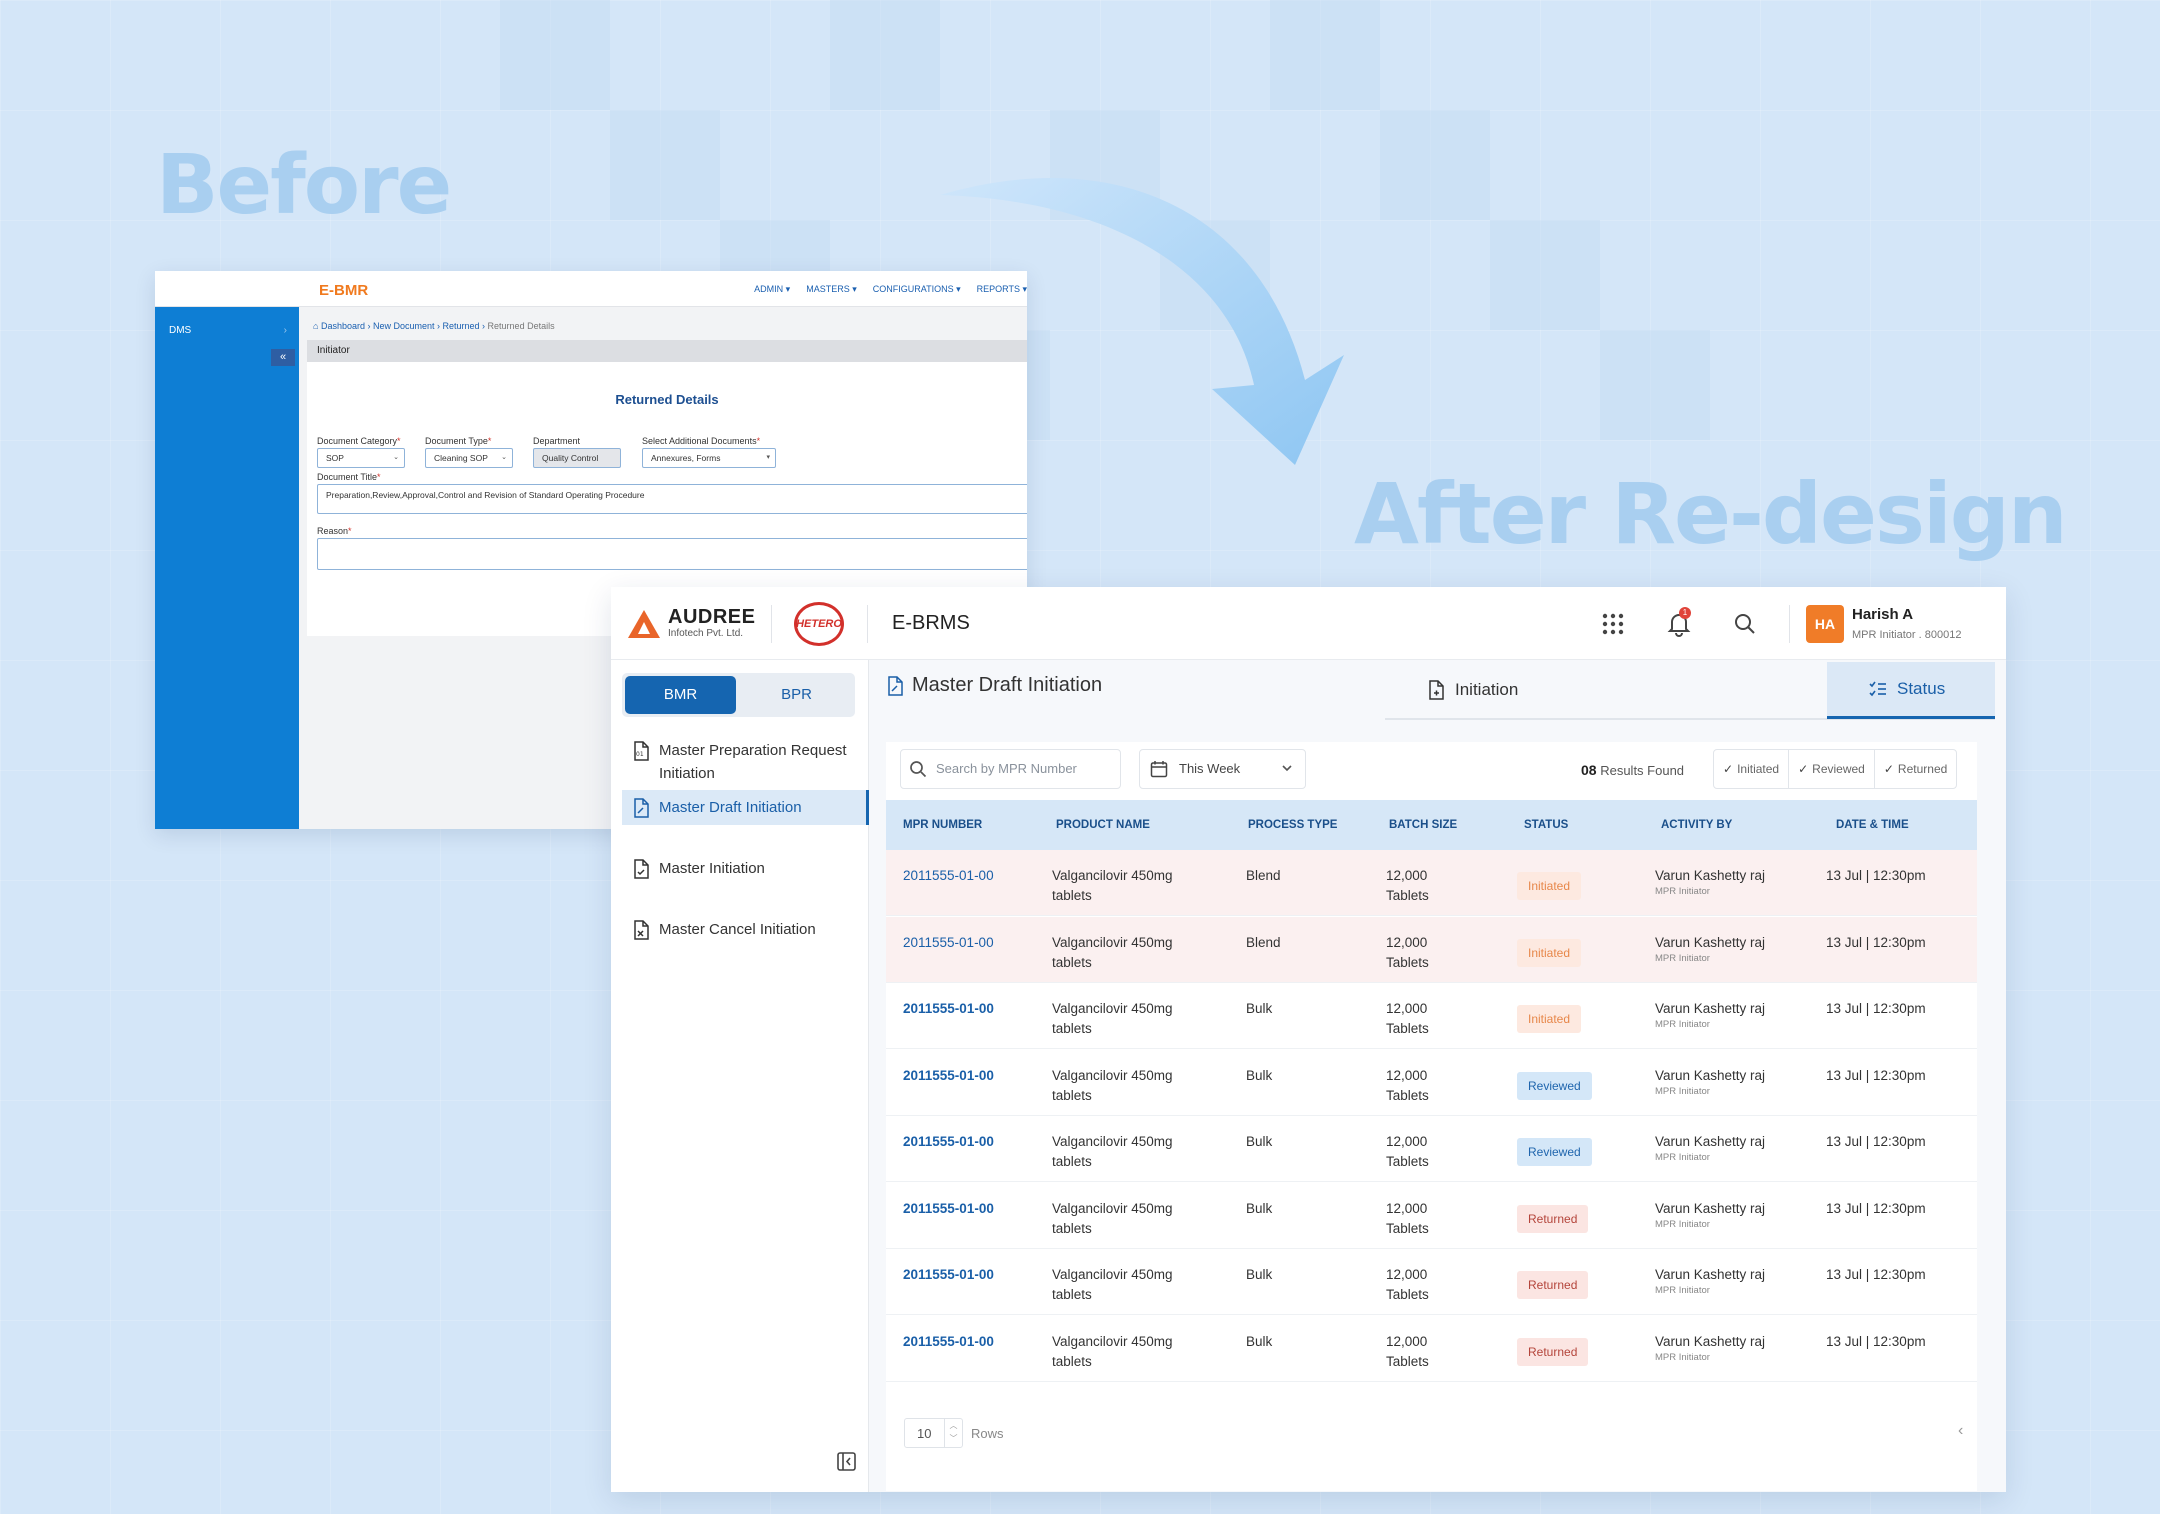 This screenshot has width=2160, height=1514. Describe the element at coordinates (745, 868) in the screenshot. I see `sidebar-item-master-initiation: Master Initiation` at that location.